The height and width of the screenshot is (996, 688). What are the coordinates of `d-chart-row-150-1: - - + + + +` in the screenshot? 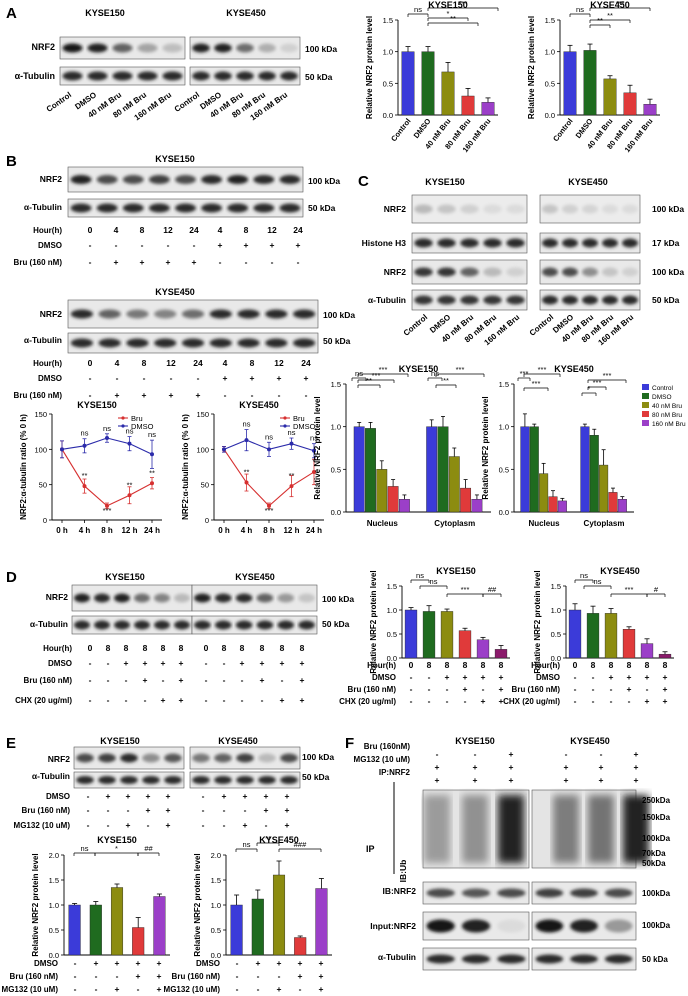 It's located at (457, 677).